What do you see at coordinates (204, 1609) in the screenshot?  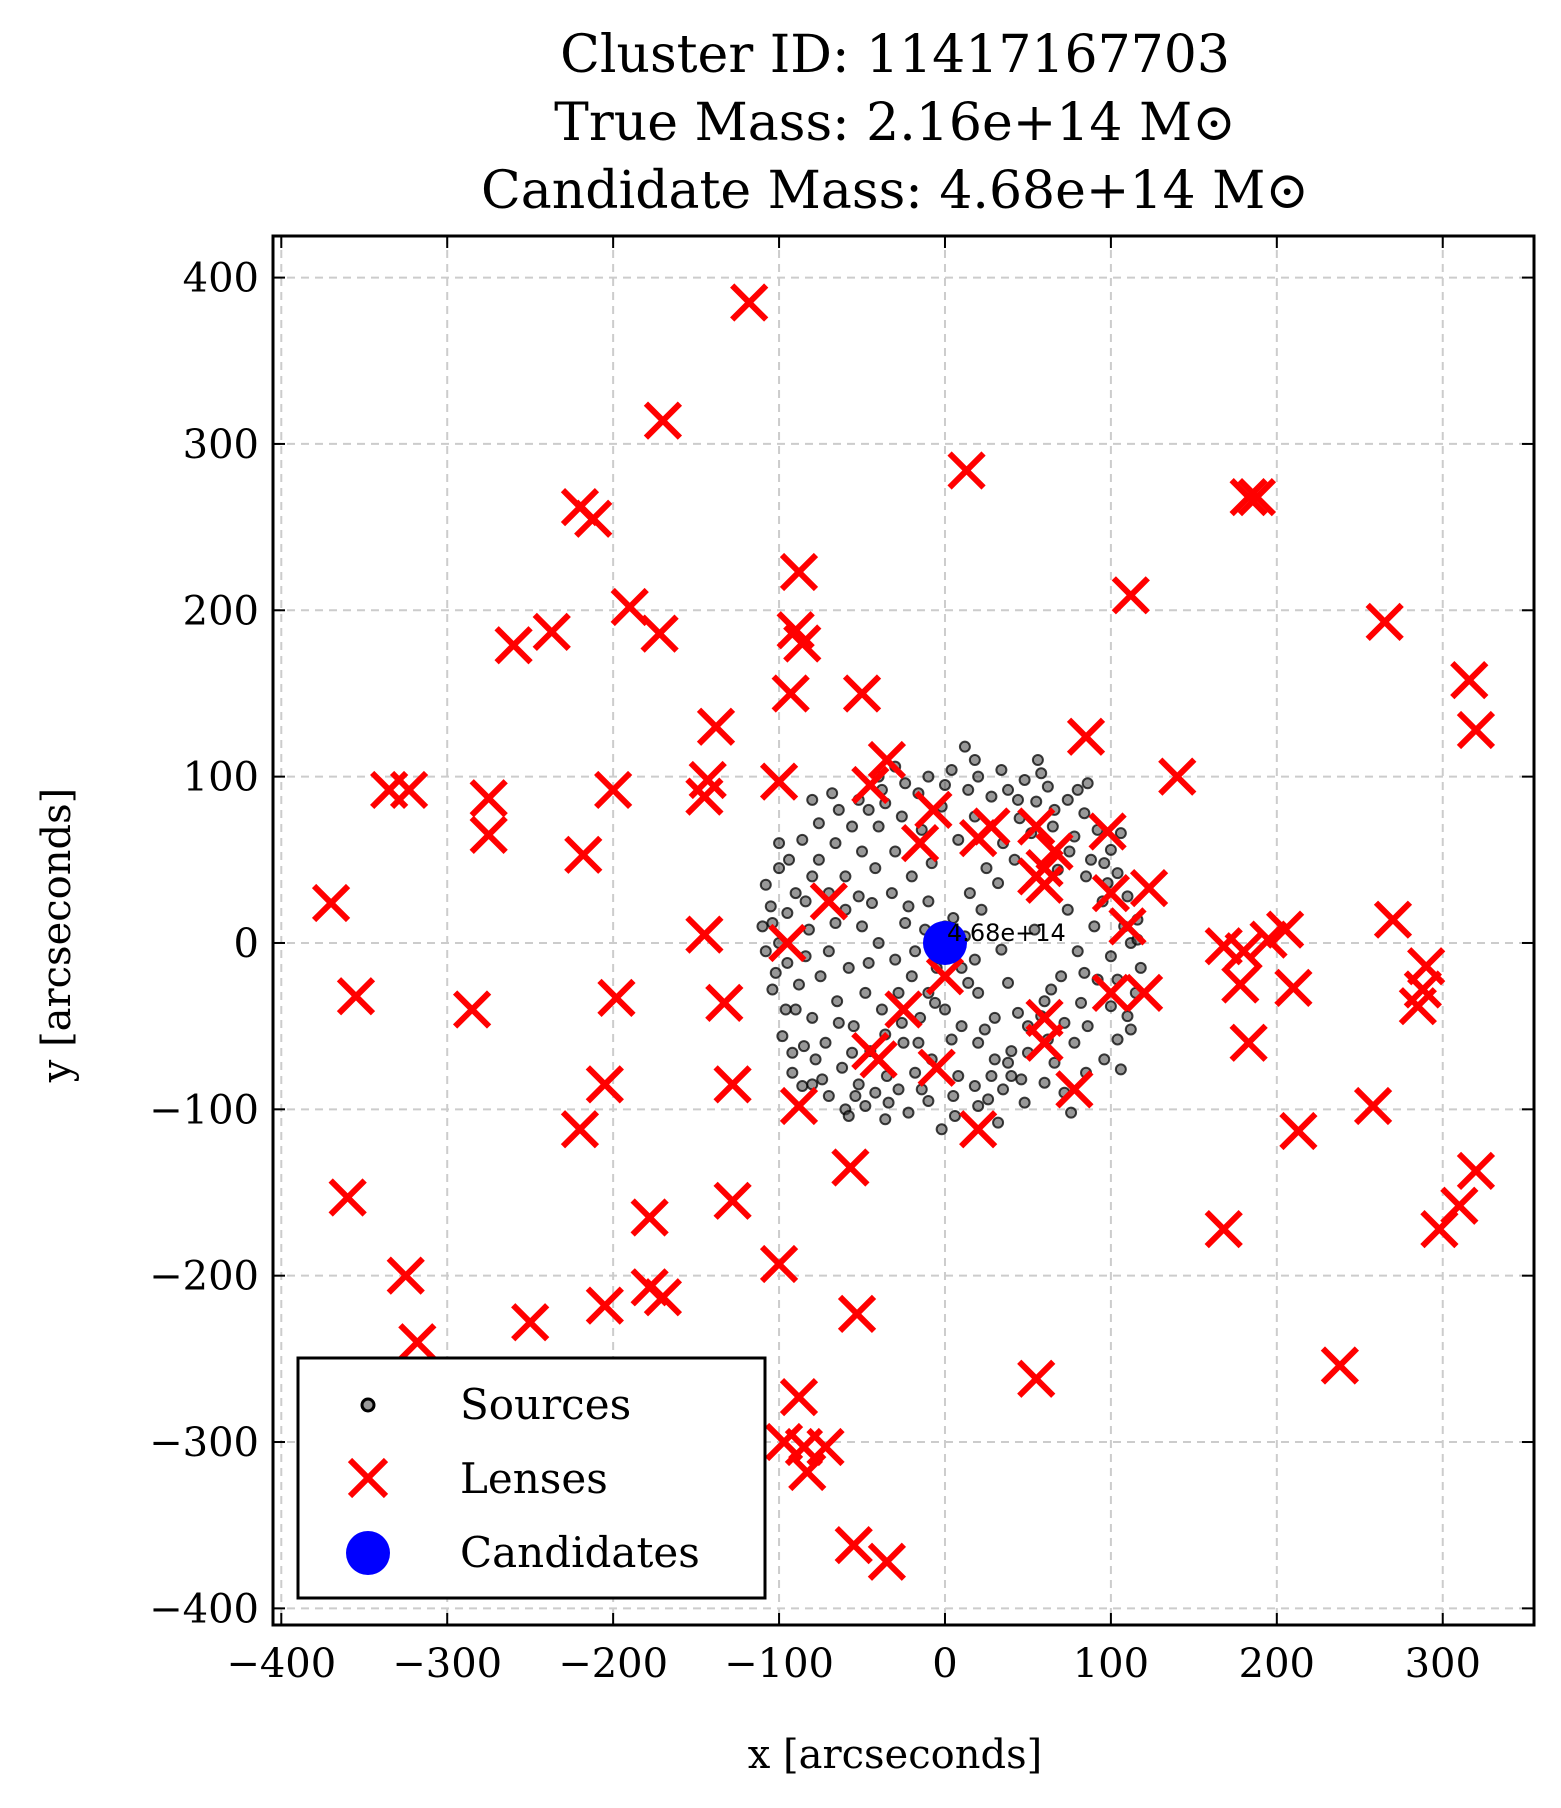 I see `y-tick-label: −400` at bounding box center [204, 1609].